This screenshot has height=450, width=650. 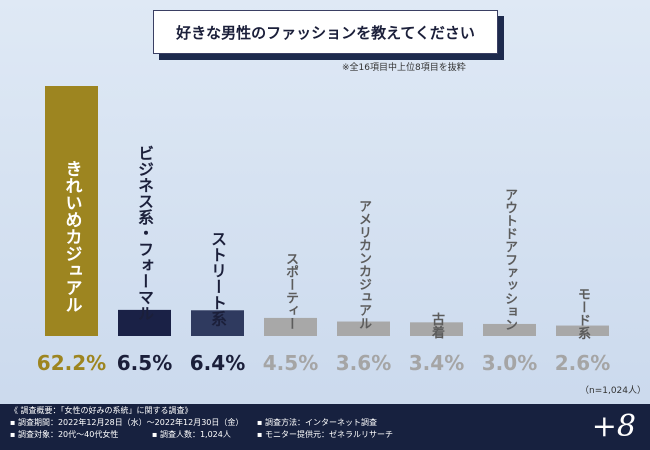 What do you see at coordinates (613, 426) in the screenshot?
I see `brand-logo: +8` at bounding box center [613, 426].